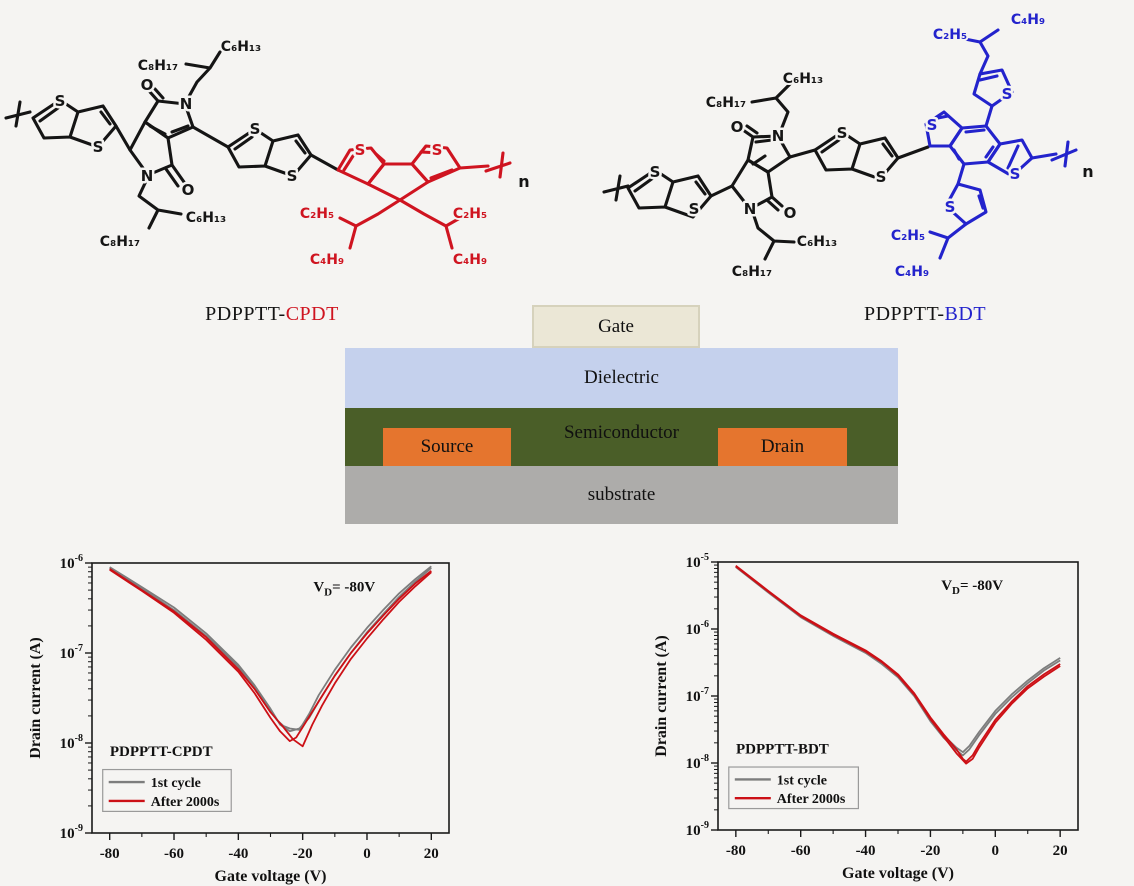 The height and width of the screenshot is (886, 1134). I want to click on y-tick-label: 10⁻⁹, so click(71, 832).